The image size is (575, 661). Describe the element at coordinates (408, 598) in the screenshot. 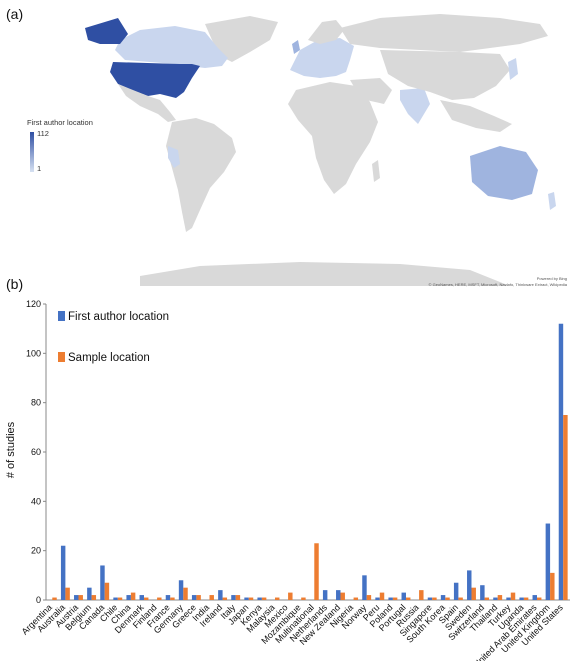

I see `bar-sample-portugal` at that location.